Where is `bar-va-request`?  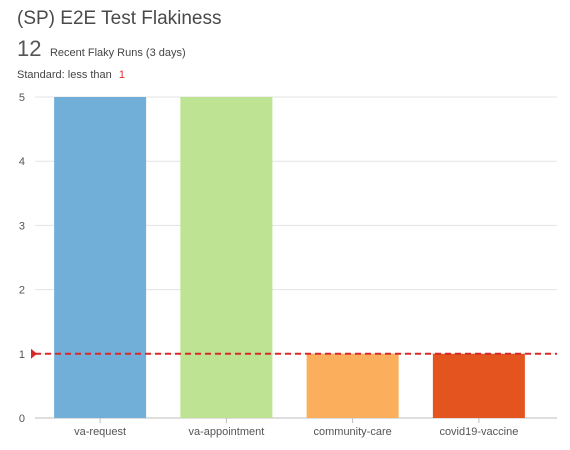
bar-va-request is located at coordinates (100, 257).